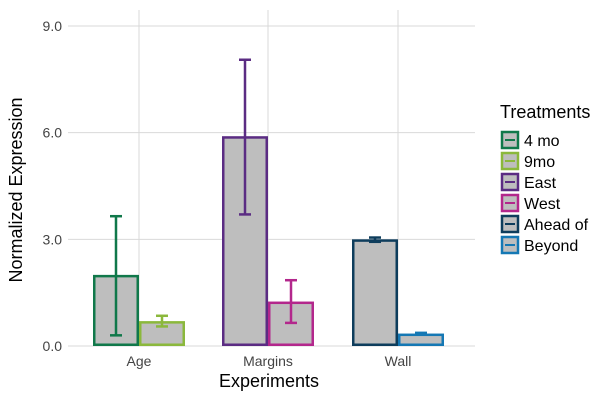 The height and width of the screenshot is (400, 600). Describe the element at coordinates (53, 239) in the screenshot. I see `y-tick-label: 3.0` at that location.